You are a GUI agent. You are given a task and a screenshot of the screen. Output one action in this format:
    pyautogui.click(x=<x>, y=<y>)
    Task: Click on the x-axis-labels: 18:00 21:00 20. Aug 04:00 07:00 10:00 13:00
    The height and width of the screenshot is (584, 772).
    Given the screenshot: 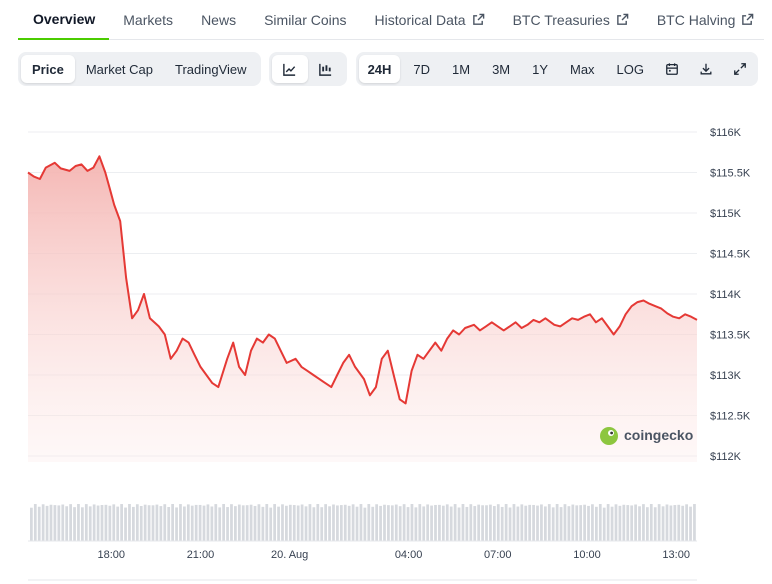 What is the action you would take?
    pyautogui.click(x=362, y=565)
    